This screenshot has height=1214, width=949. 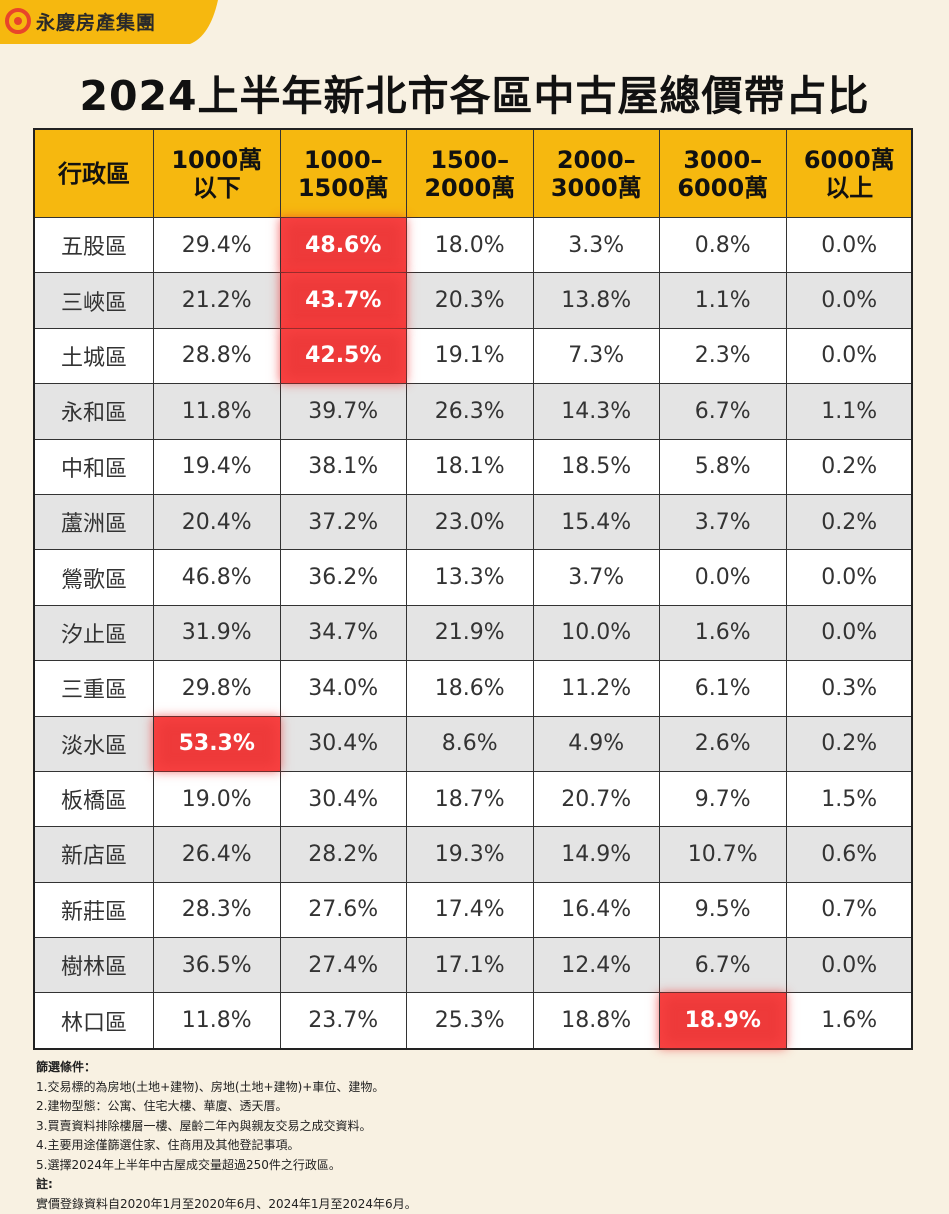 I want to click on district-cell: 土城區, so click(x=94, y=356).